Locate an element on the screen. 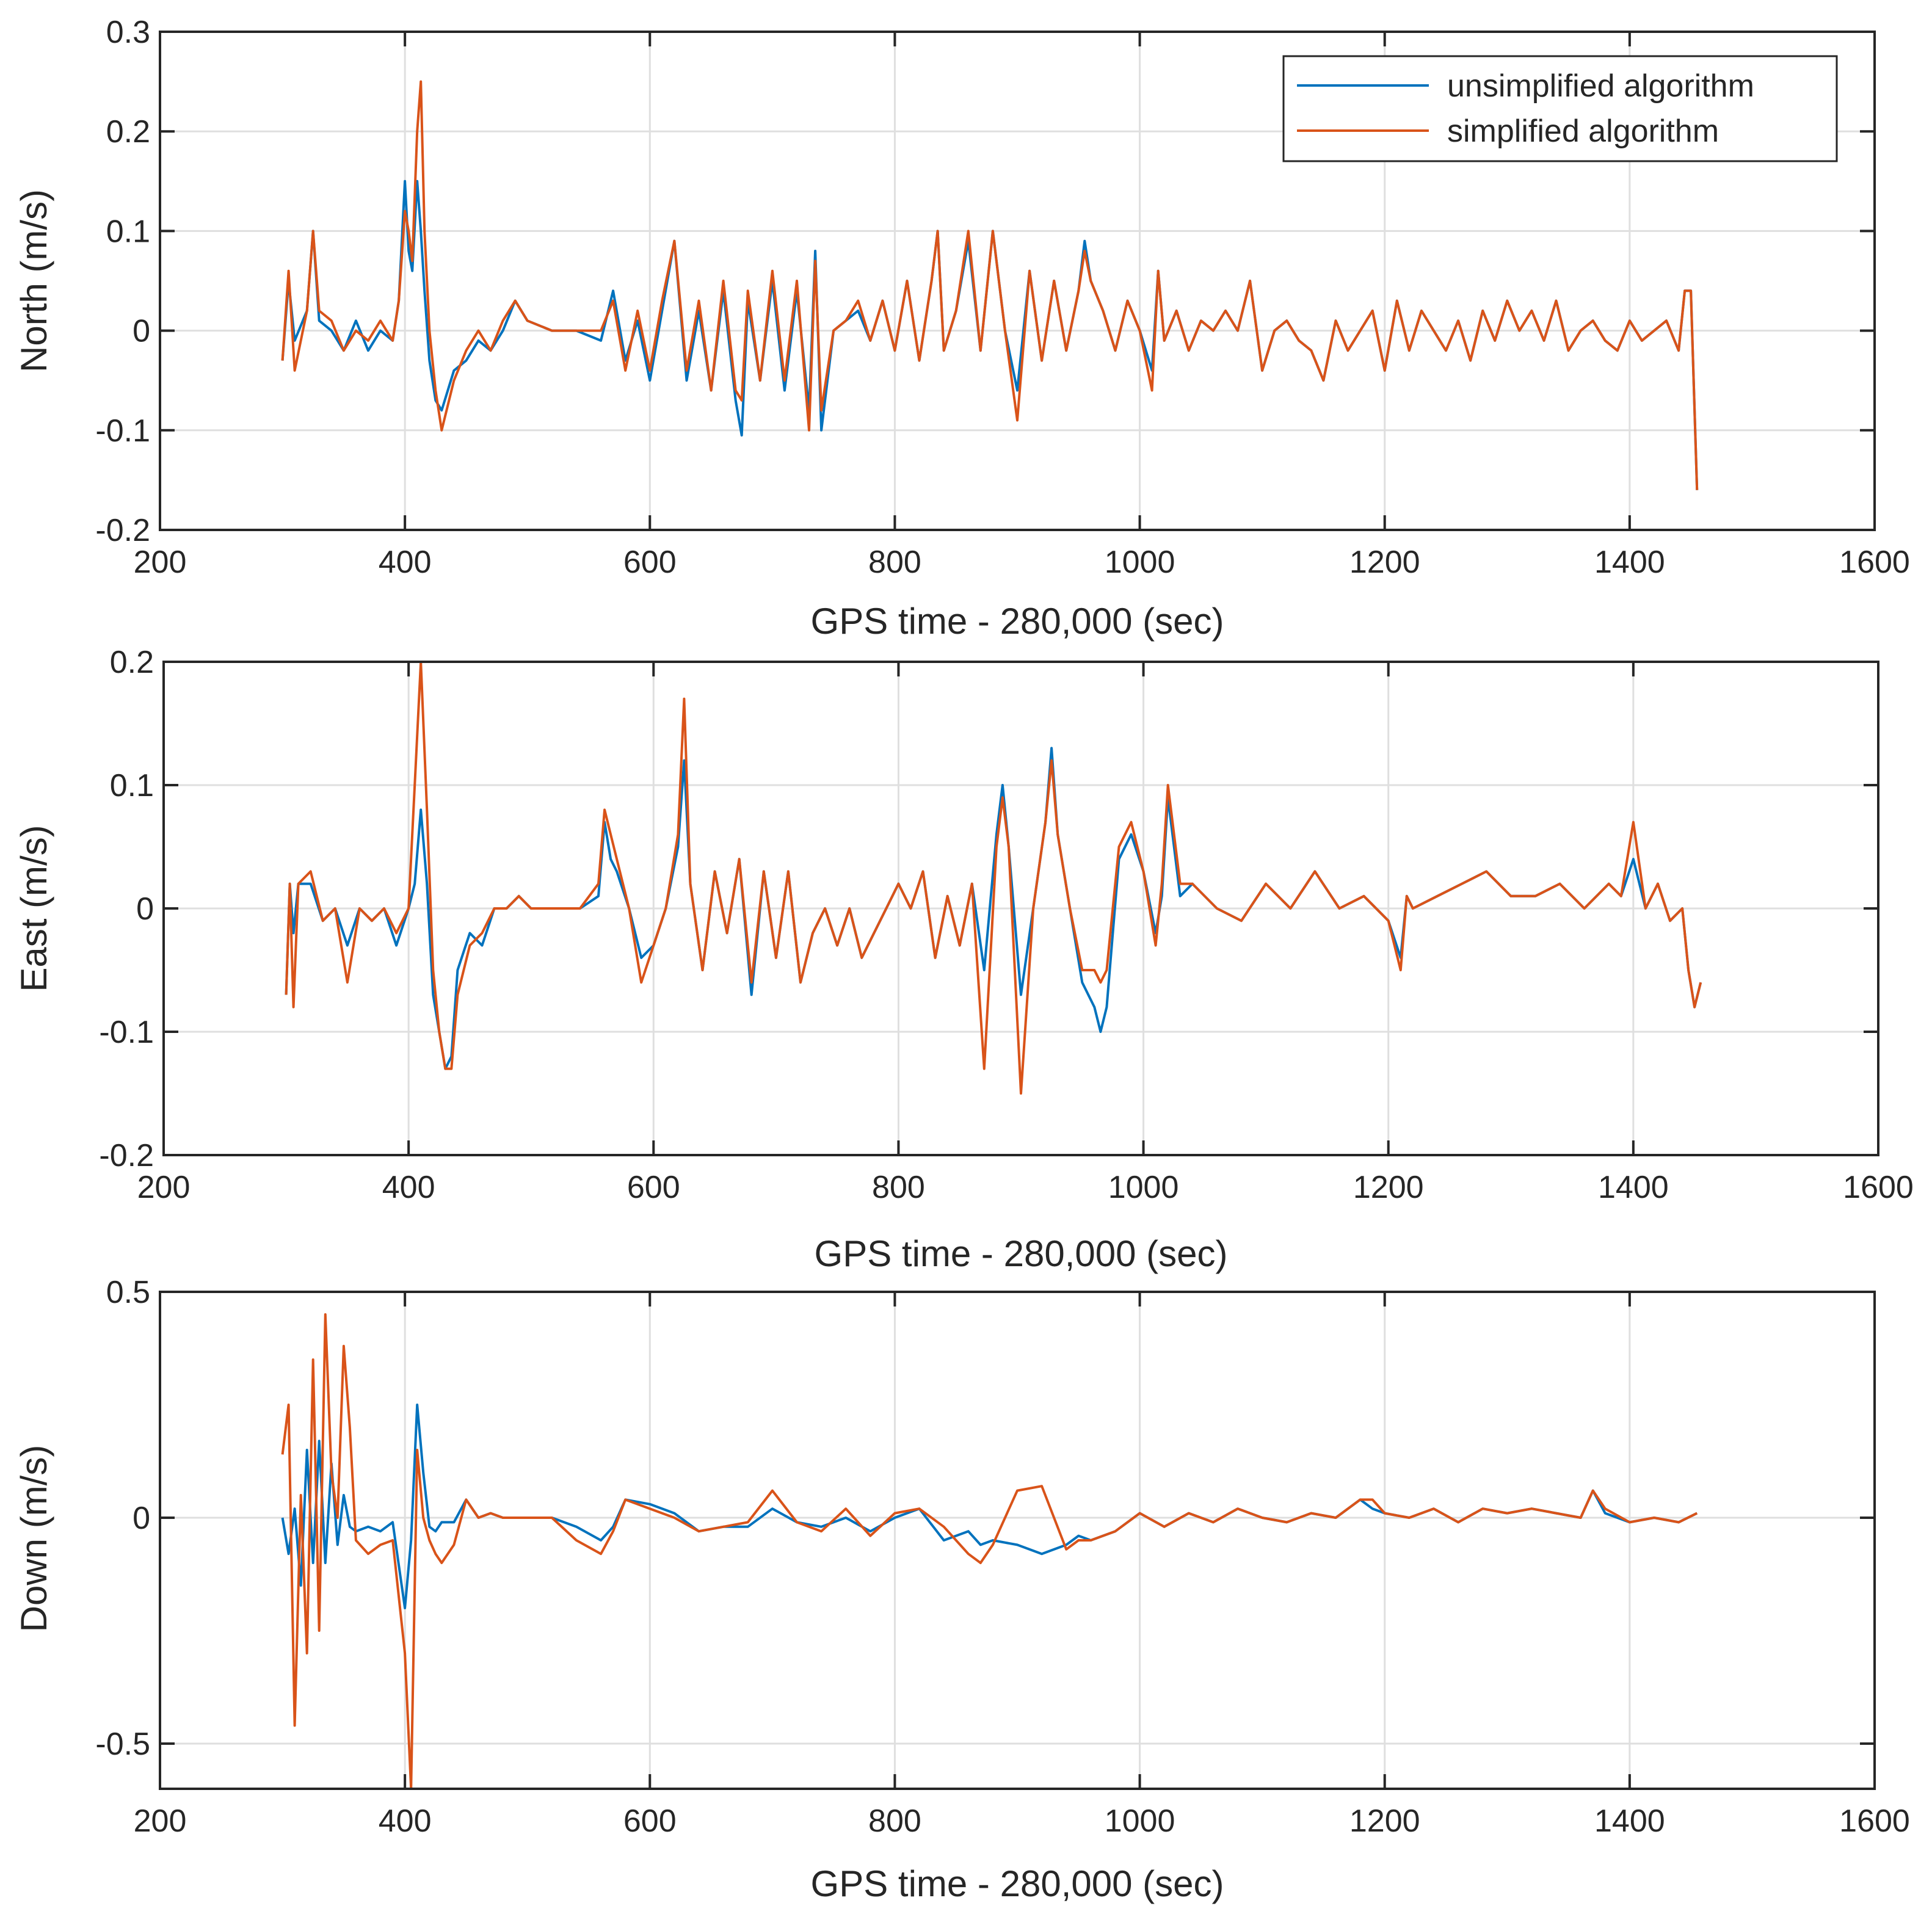 The width and height of the screenshot is (1932, 1917). legend-box is located at coordinates (1560, 109).